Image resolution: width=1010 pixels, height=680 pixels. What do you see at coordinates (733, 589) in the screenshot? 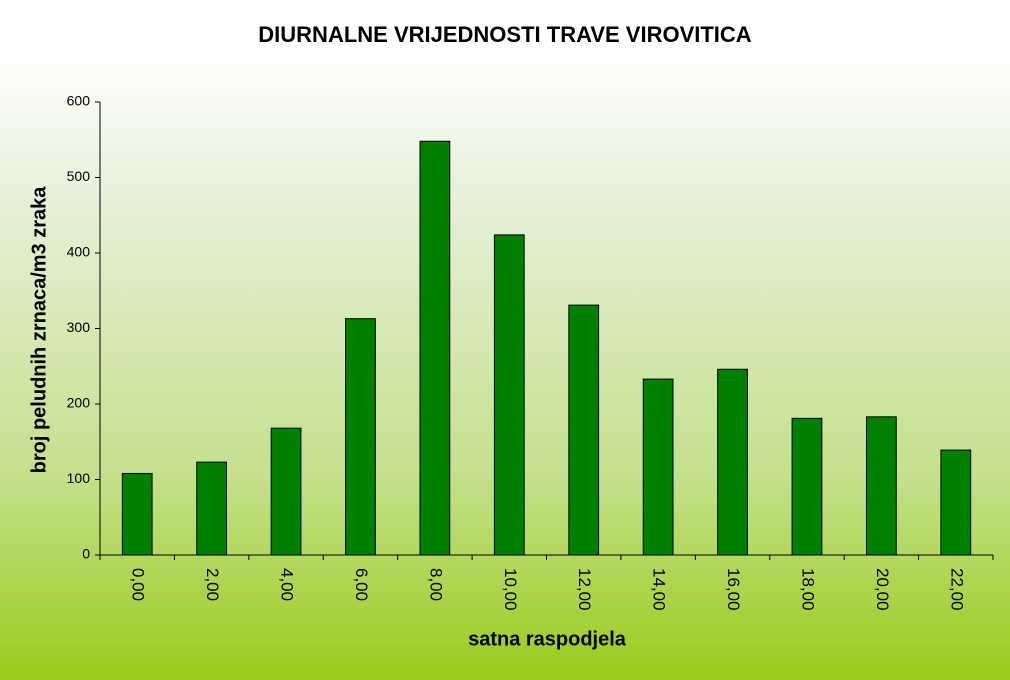
I see `x-tick-label: 16,00` at bounding box center [733, 589].